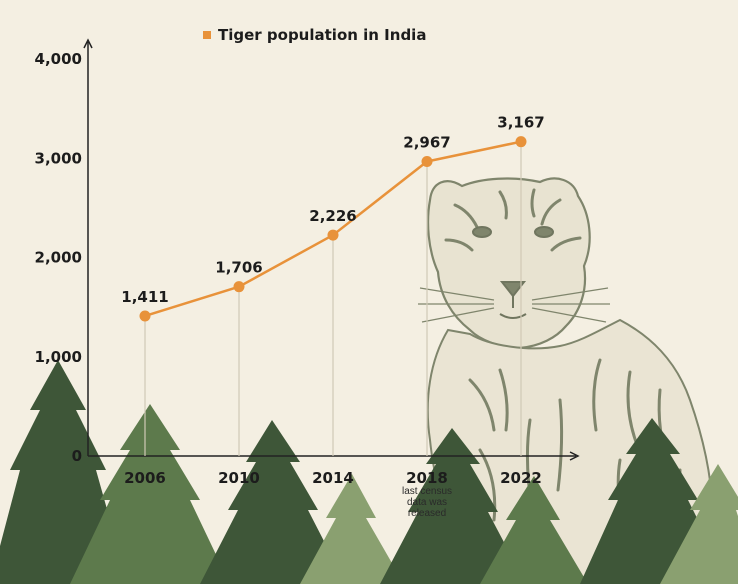 This screenshot has width=738, height=584. I want to click on x-tick-labels: 2006 2010 2014 2018 2022, so click(333, 478).